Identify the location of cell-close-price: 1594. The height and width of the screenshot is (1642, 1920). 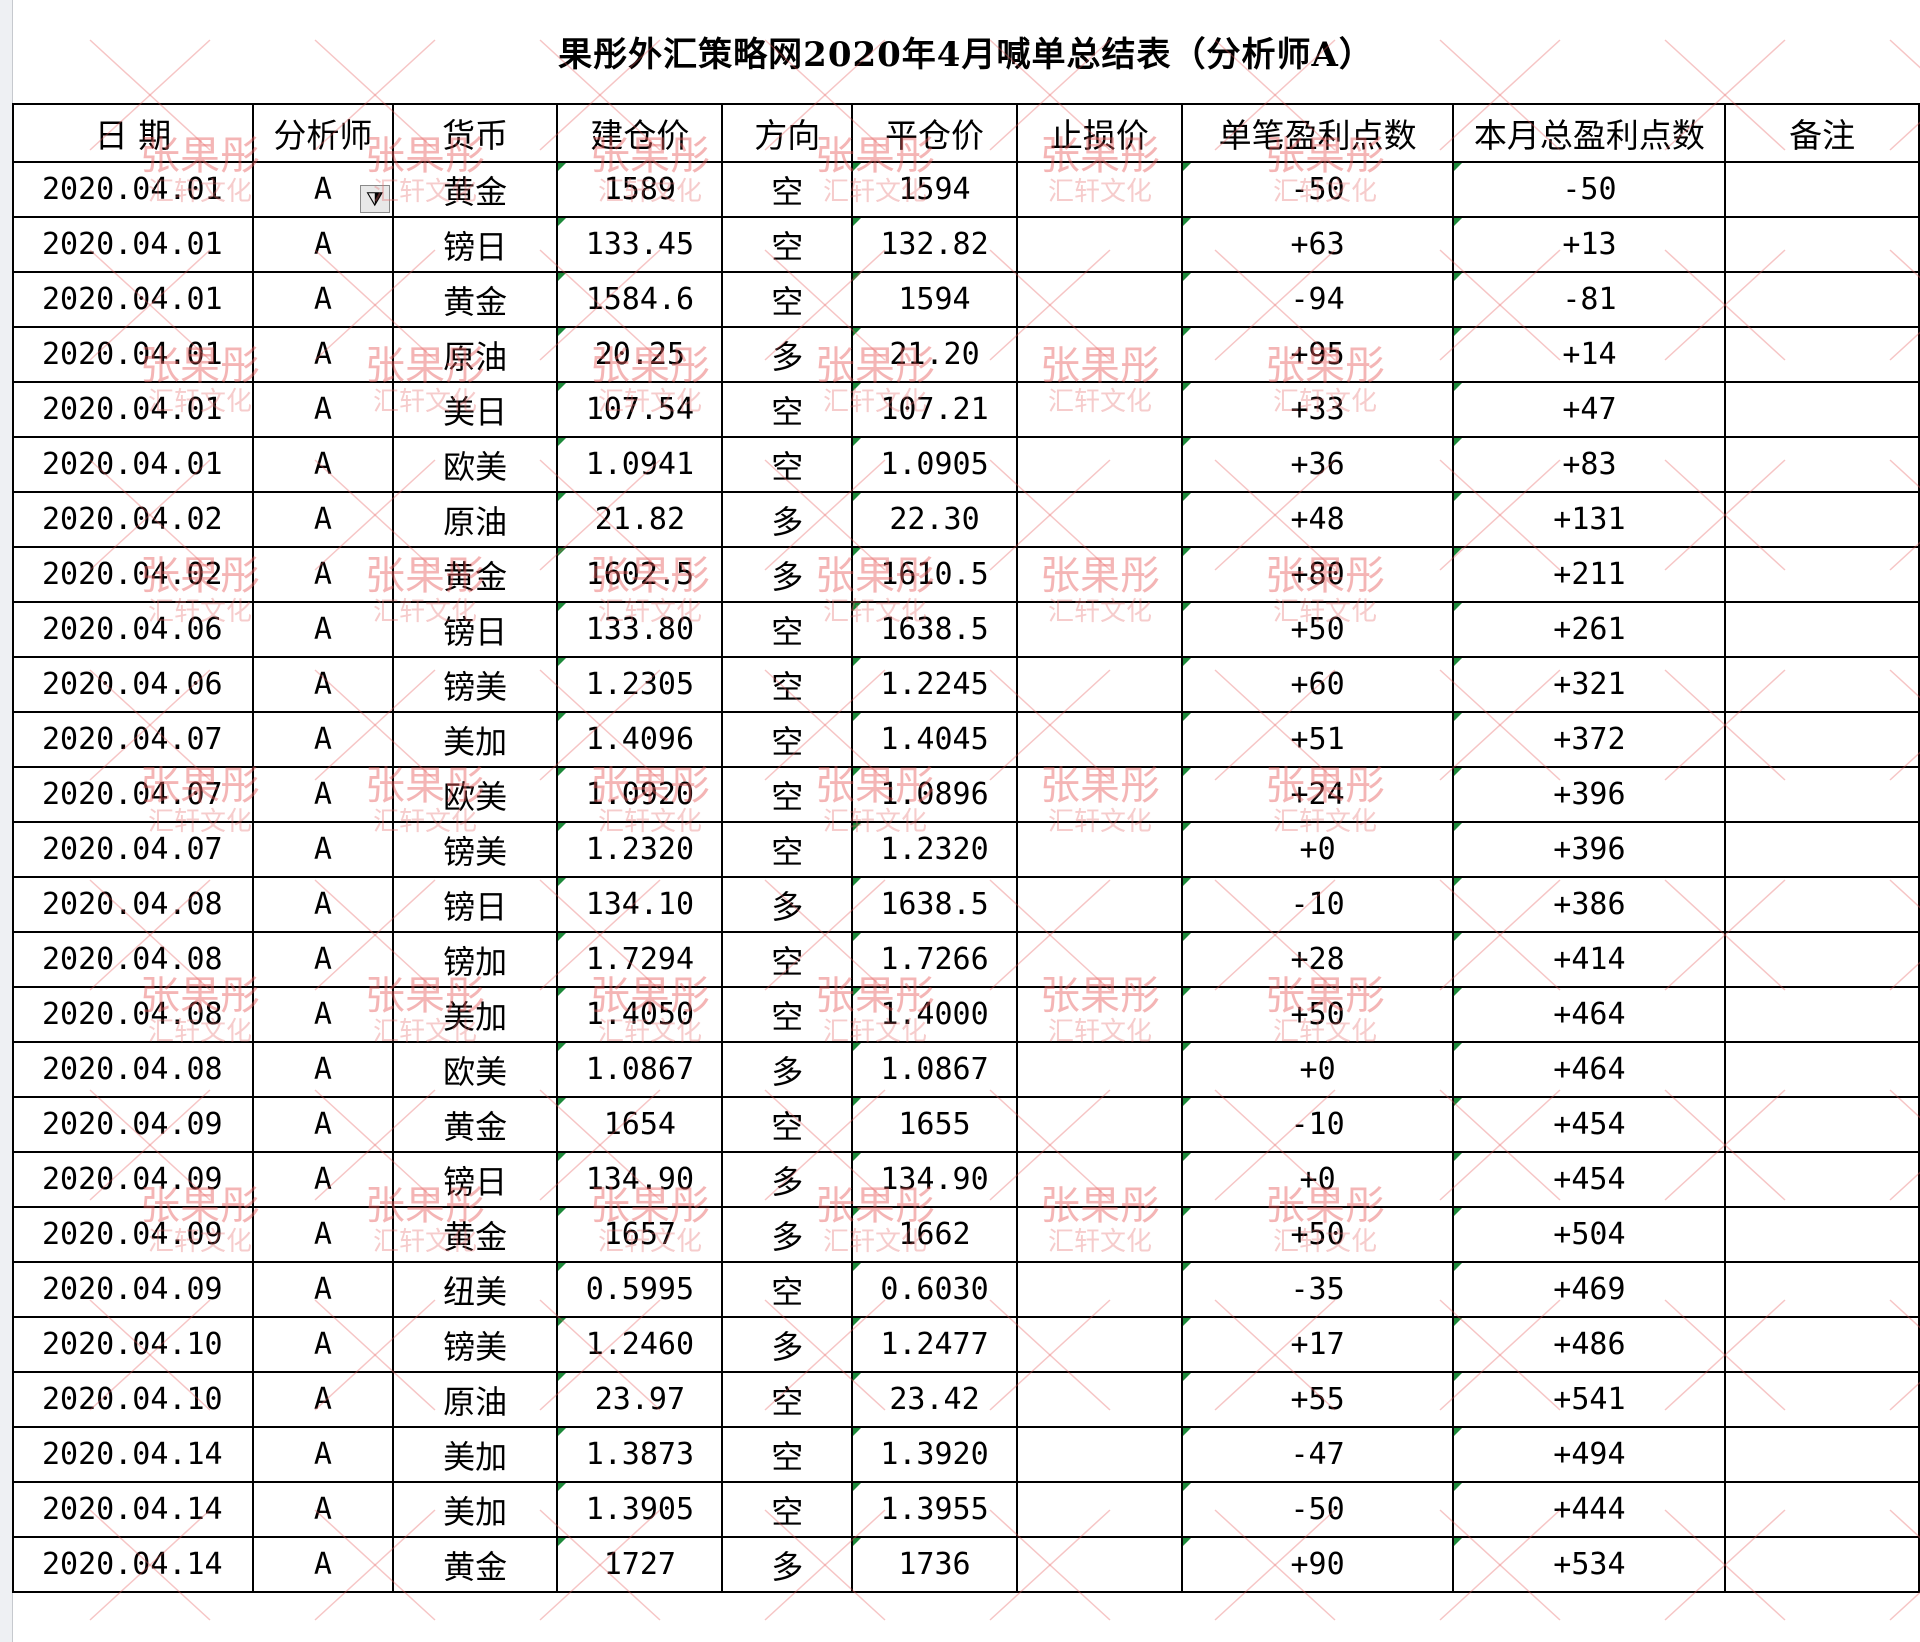
(934, 189).